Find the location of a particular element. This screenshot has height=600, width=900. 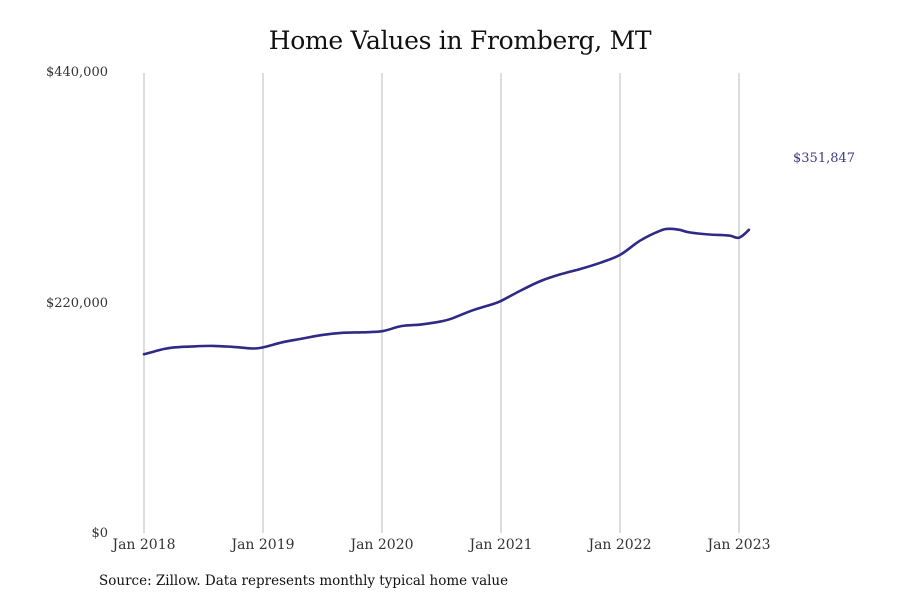

x-tick-jan-2018: Jan 2018 is located at coordinates (144, 545).